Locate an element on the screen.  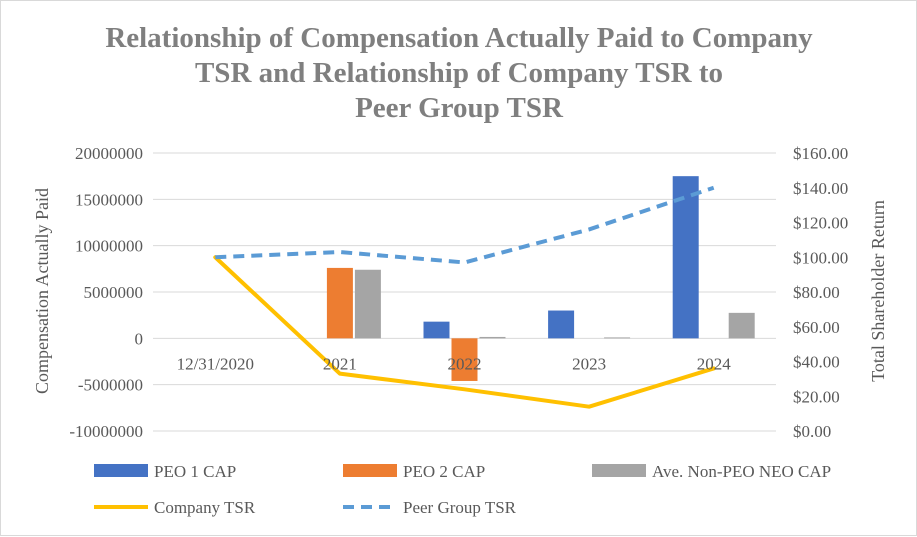
x-tick-label: 2024 is located at coordinates (714, 363).